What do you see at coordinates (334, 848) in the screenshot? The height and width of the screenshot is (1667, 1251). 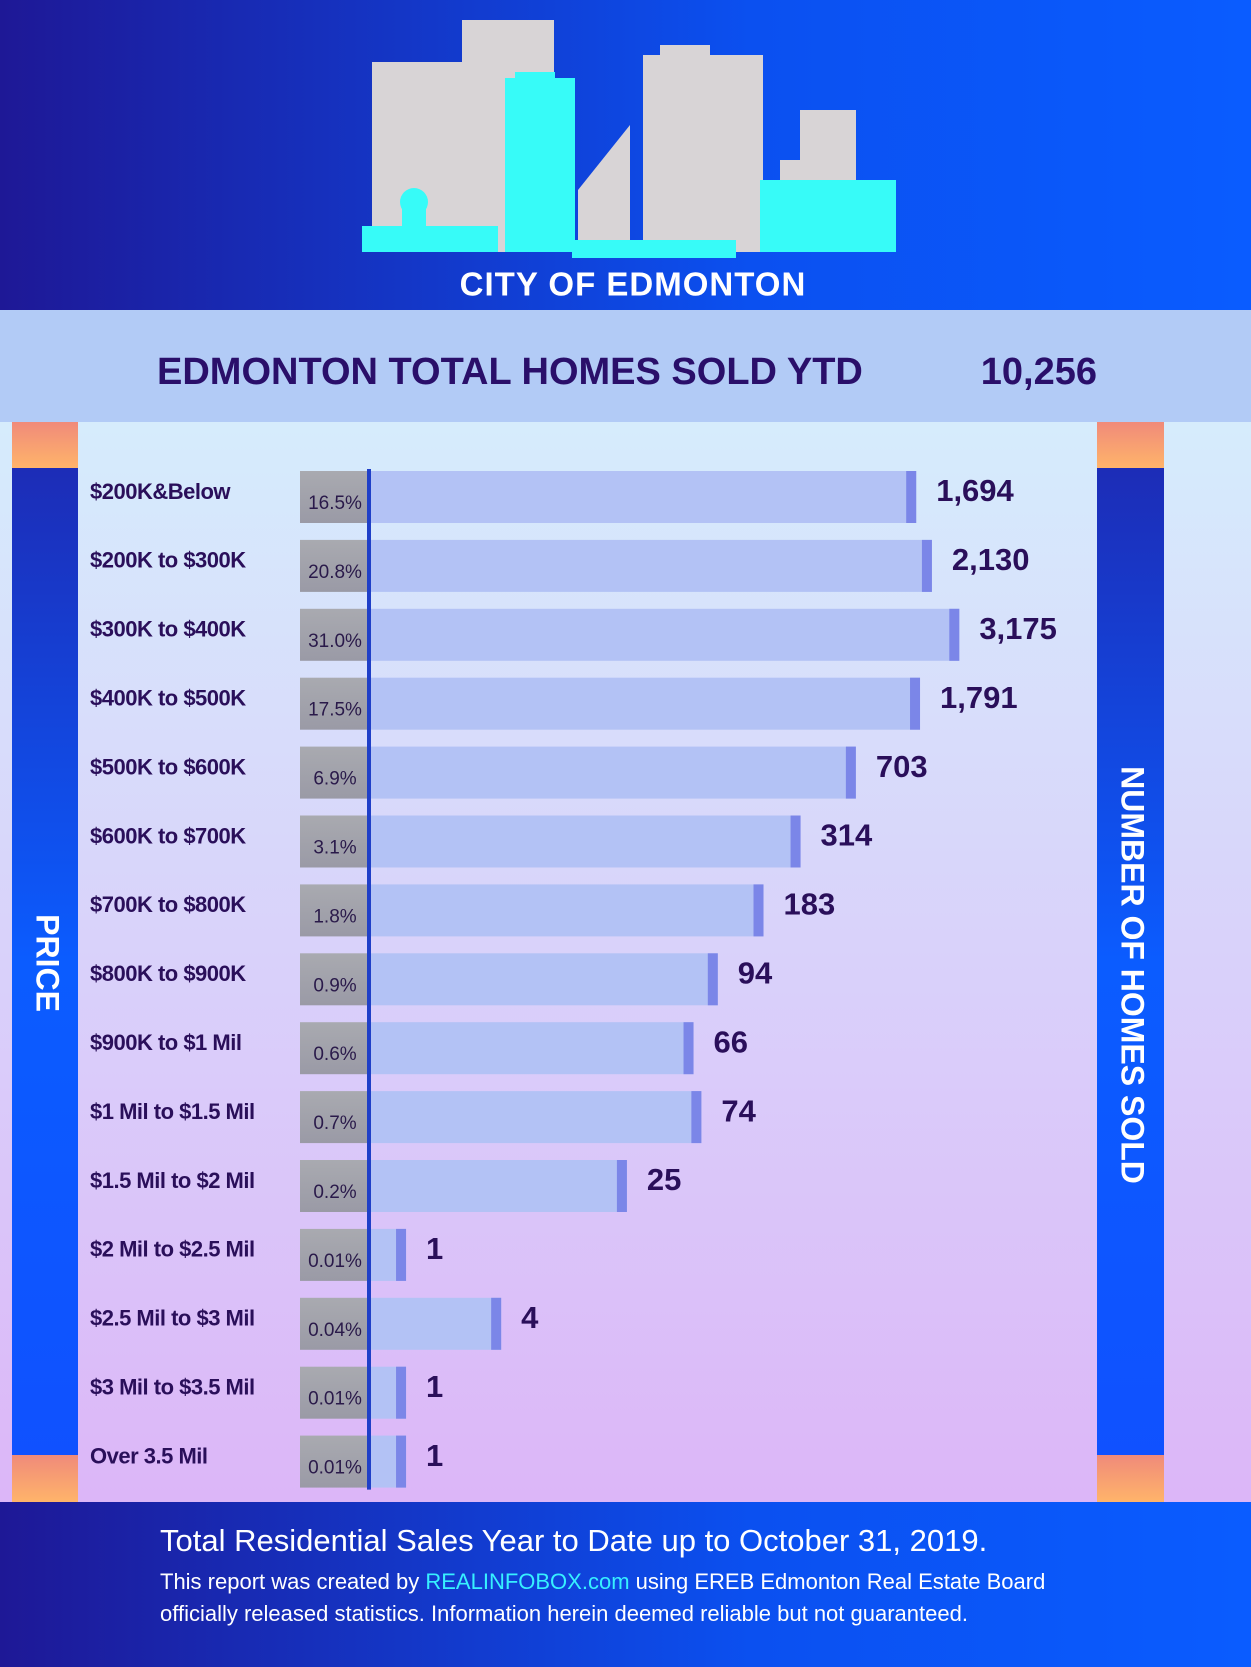 I see `percent-label: 3.1%` at bounding box center [334, 848].